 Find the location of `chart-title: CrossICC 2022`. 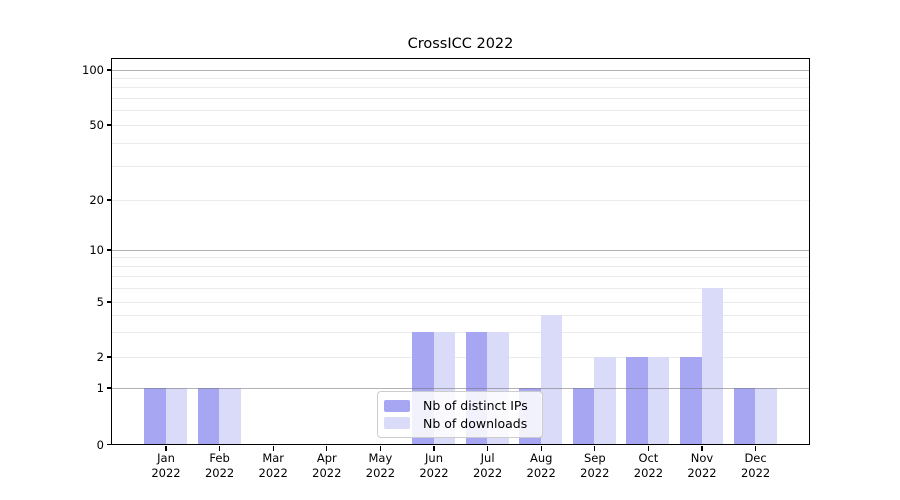

chart-title: CrossICC 2022 is located at coordinates (460, 44).